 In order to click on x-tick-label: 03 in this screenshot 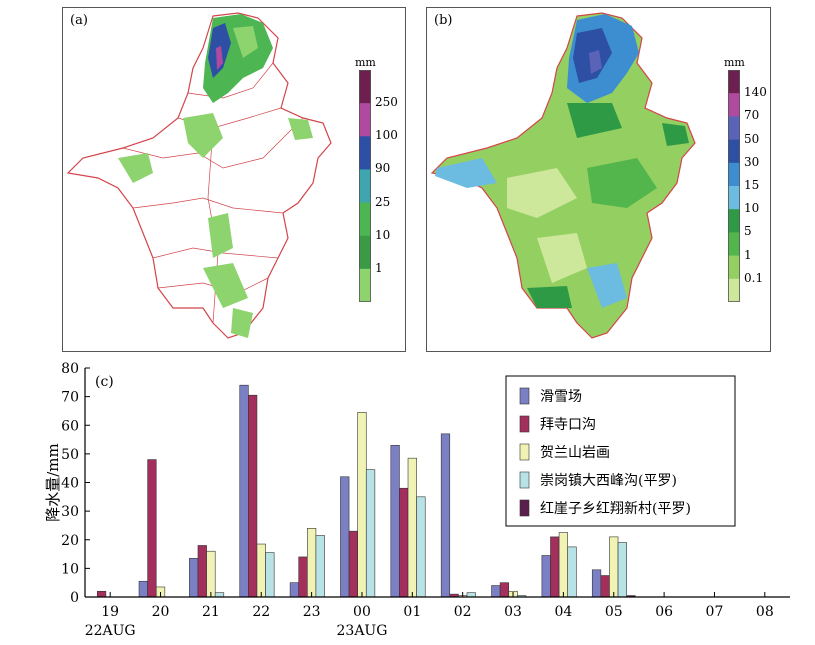, I will do `click(513, 612)`.